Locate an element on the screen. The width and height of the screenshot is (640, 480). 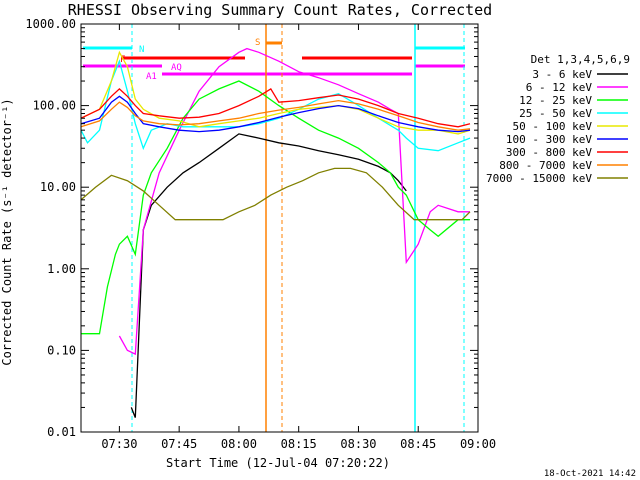
legend-label: 12 - 25 keV is located at coordinates (555, 100).